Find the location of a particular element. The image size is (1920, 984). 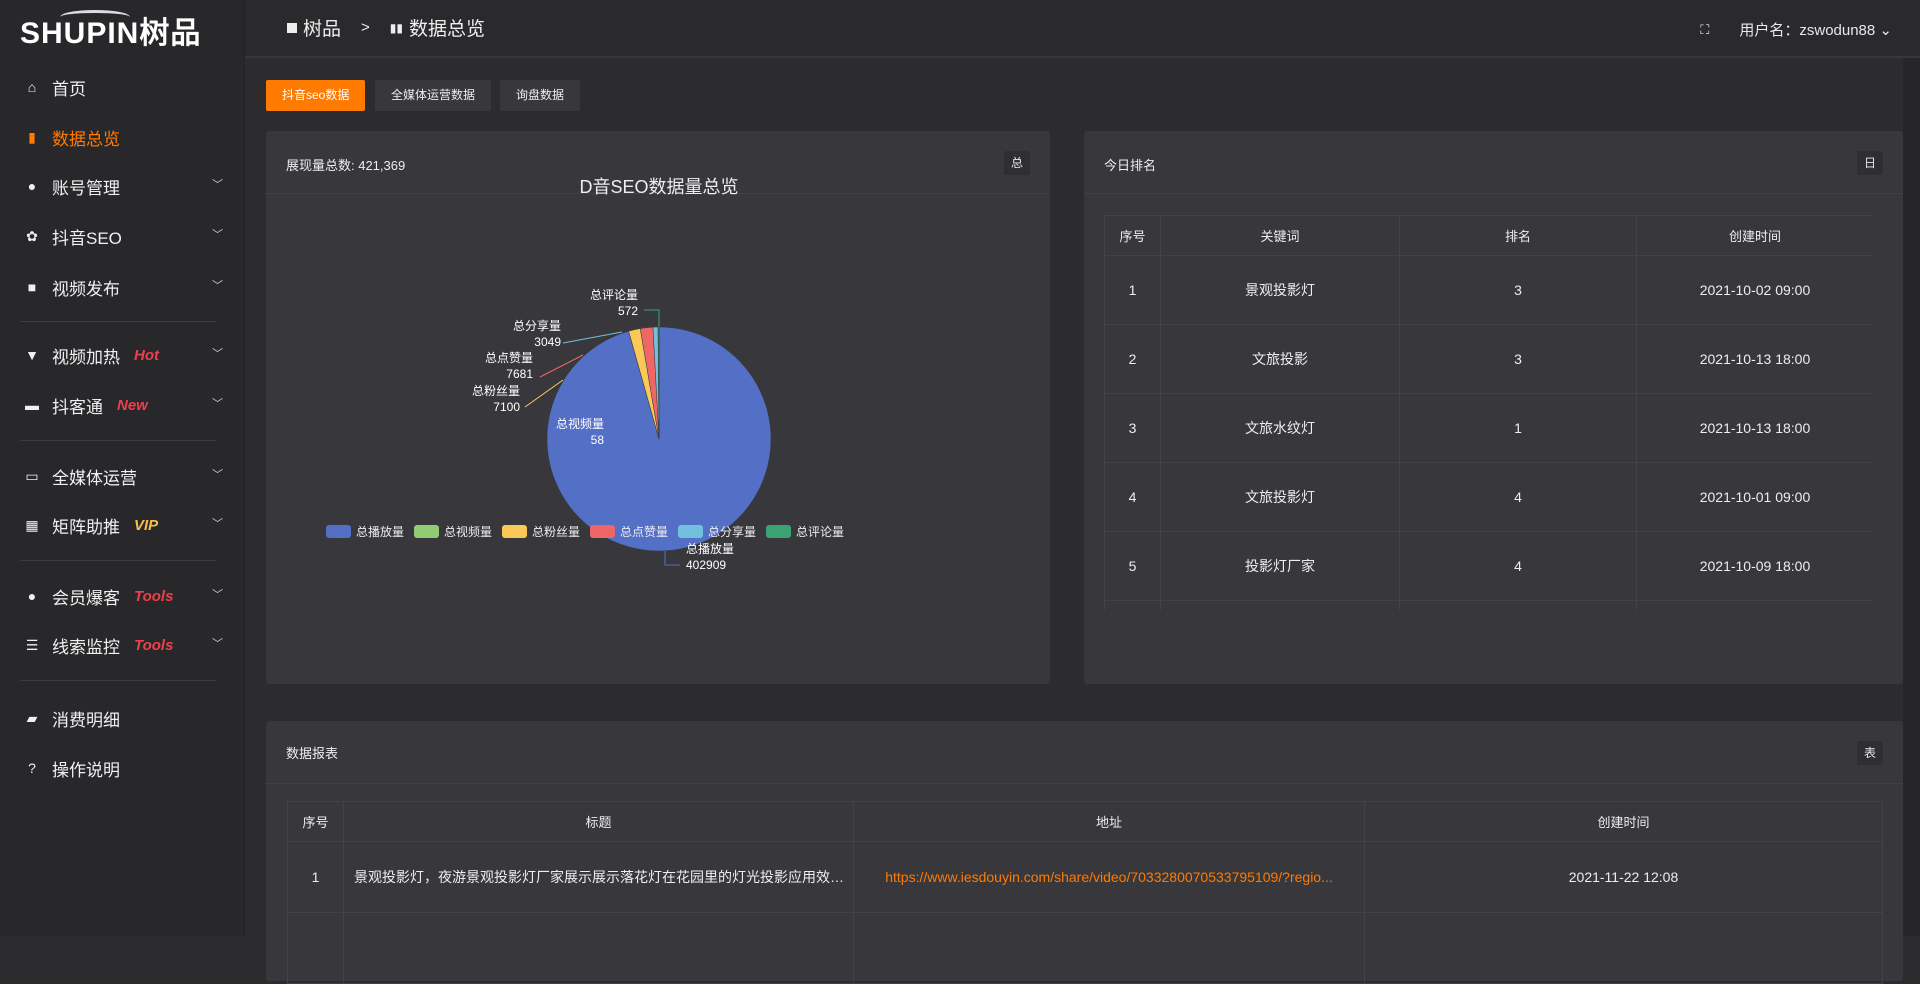

slice-label: 总视频量 is located at coordinates (580, 423).